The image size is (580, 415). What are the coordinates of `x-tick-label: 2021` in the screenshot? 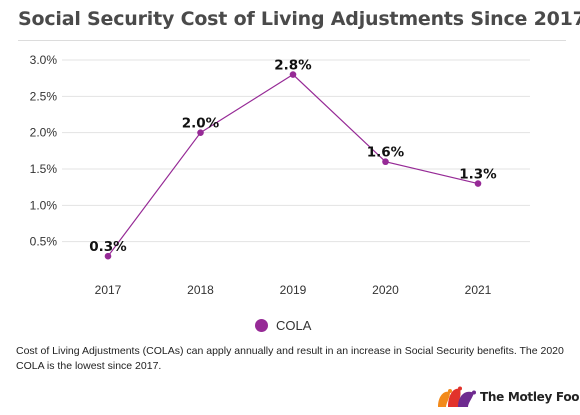 It's located at (478, 290).